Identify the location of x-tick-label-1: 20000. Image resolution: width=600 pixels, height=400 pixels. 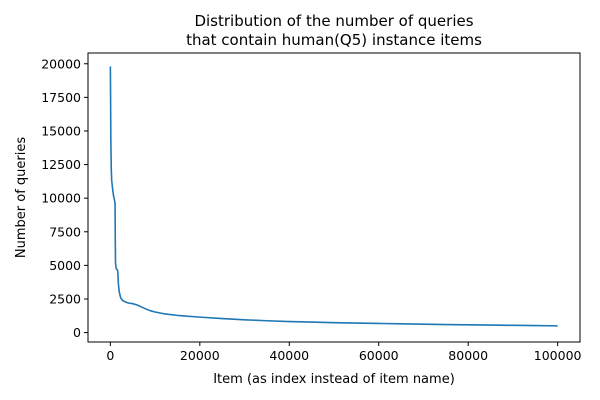
(200, 355).